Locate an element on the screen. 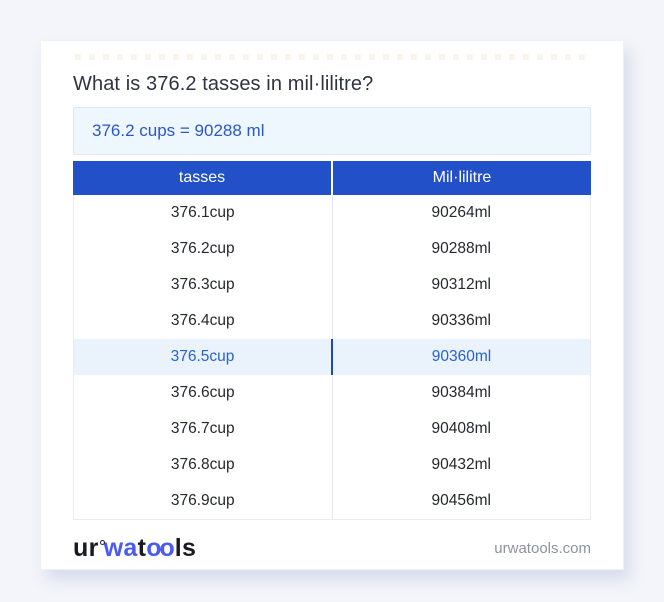  cell-ml-value: 90408ml is located at coordinates (461, 428).